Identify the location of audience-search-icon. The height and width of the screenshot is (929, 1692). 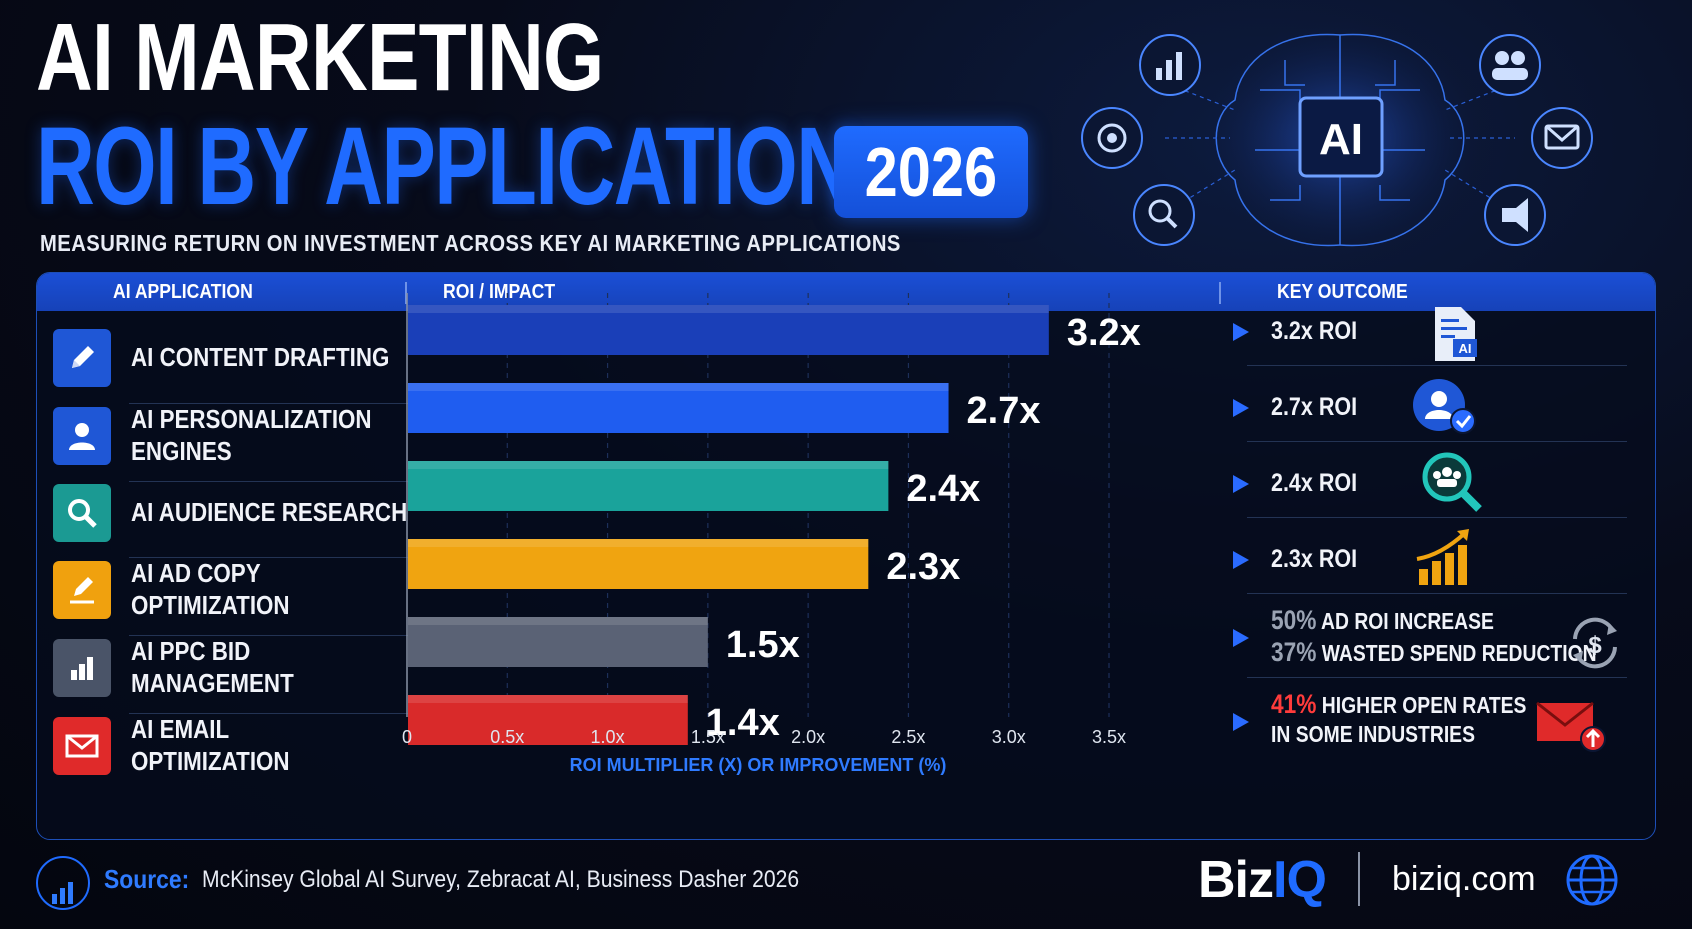
(1452, 482).